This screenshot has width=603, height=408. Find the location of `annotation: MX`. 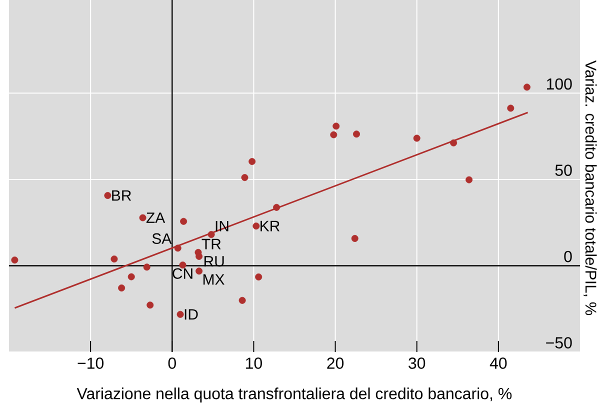

annotation: MX is located at coordinates (213, 279).